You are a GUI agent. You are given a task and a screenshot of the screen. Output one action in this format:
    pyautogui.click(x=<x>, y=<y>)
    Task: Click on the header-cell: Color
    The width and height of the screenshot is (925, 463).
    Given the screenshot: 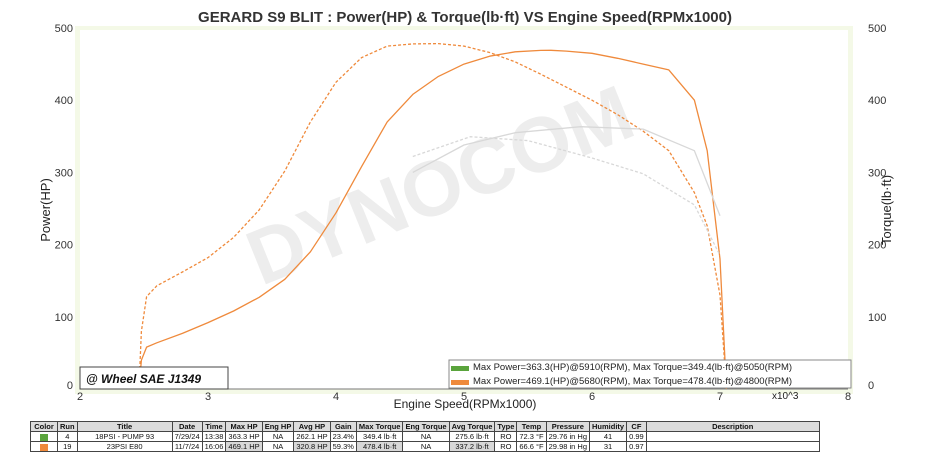 What is the action you would take?
    pyautogui.click(x=44, y=426)
    